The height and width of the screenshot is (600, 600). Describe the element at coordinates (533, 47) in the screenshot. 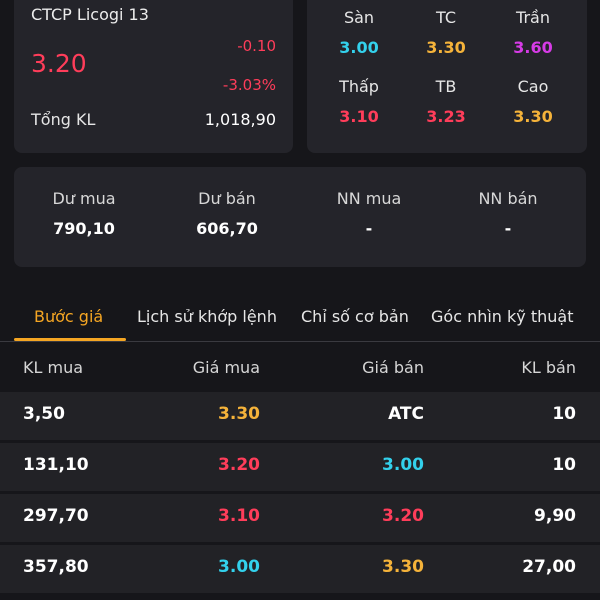

I see `price-level-value: 3.60` at that location.